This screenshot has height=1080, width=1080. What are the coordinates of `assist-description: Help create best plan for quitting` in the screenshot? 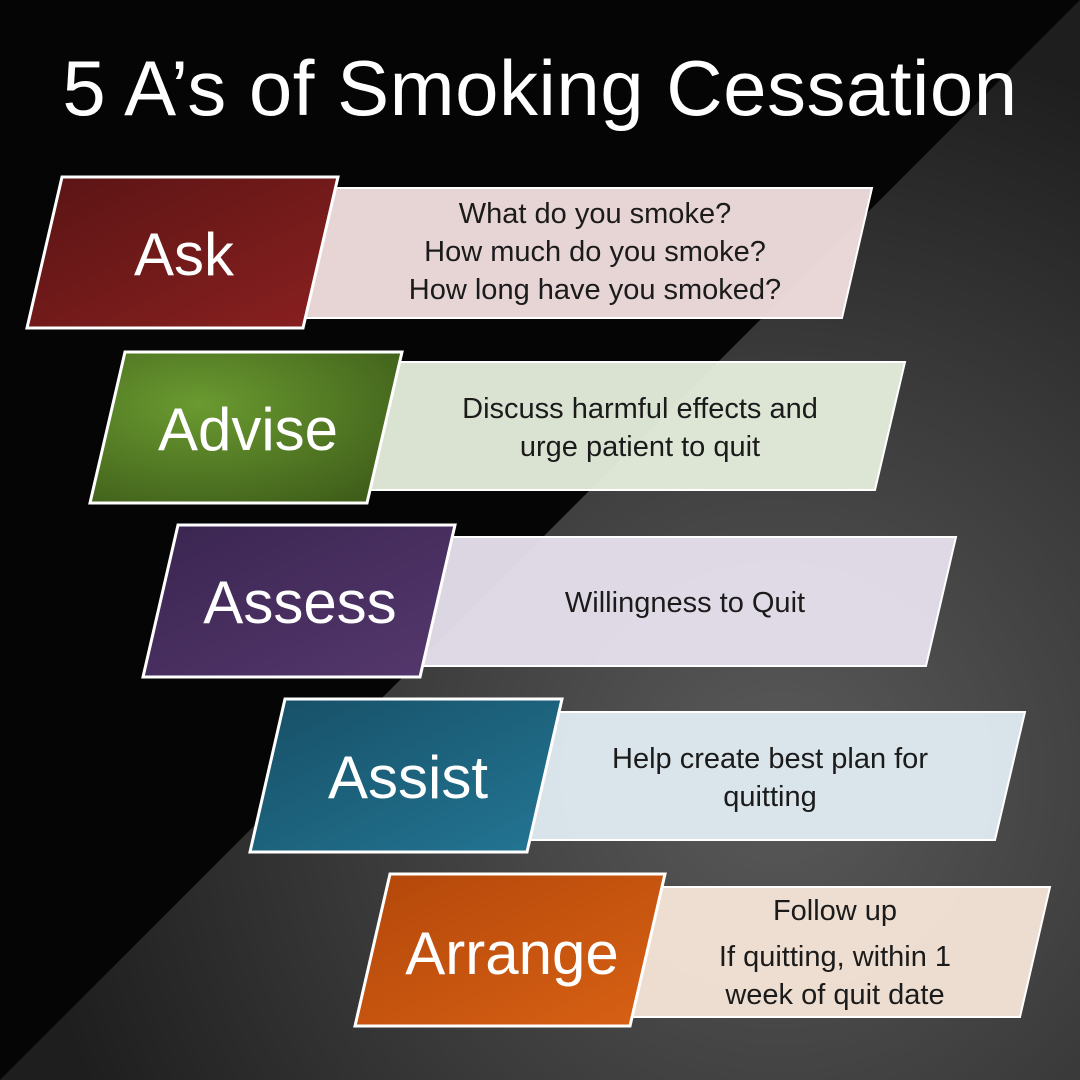 It's located at (770, 778).